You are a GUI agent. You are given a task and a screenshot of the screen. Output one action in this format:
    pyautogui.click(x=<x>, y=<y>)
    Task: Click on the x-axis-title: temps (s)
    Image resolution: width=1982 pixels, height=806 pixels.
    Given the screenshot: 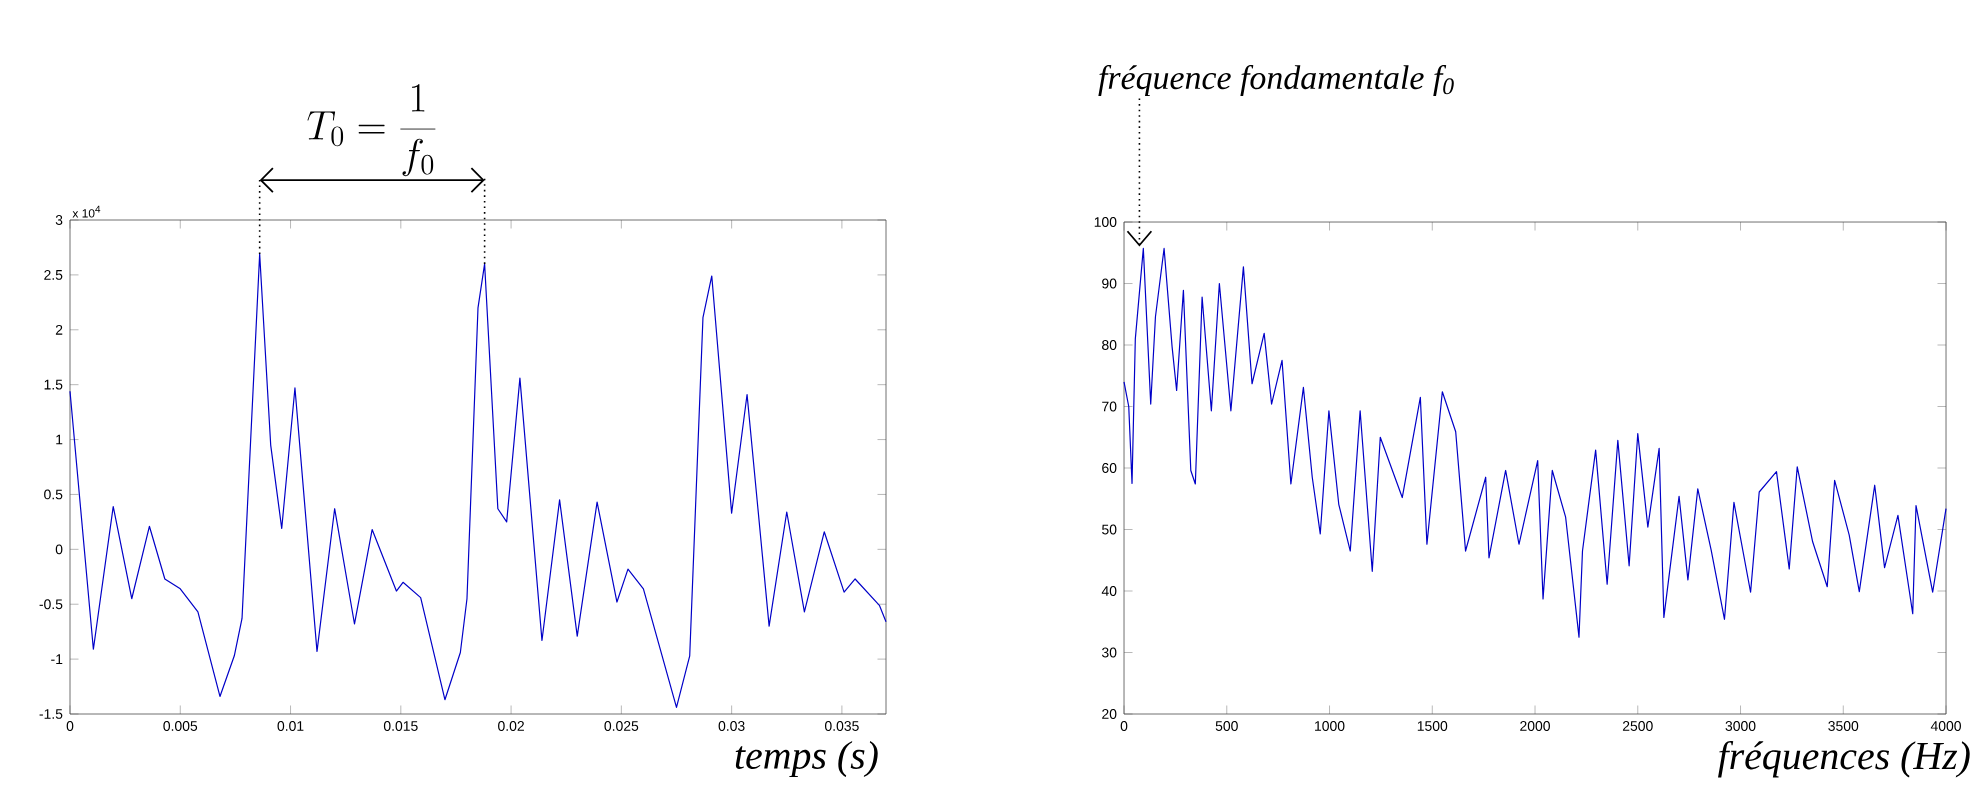 What is the action you would take?
    pyautogui.click(x=806, y=759)
    